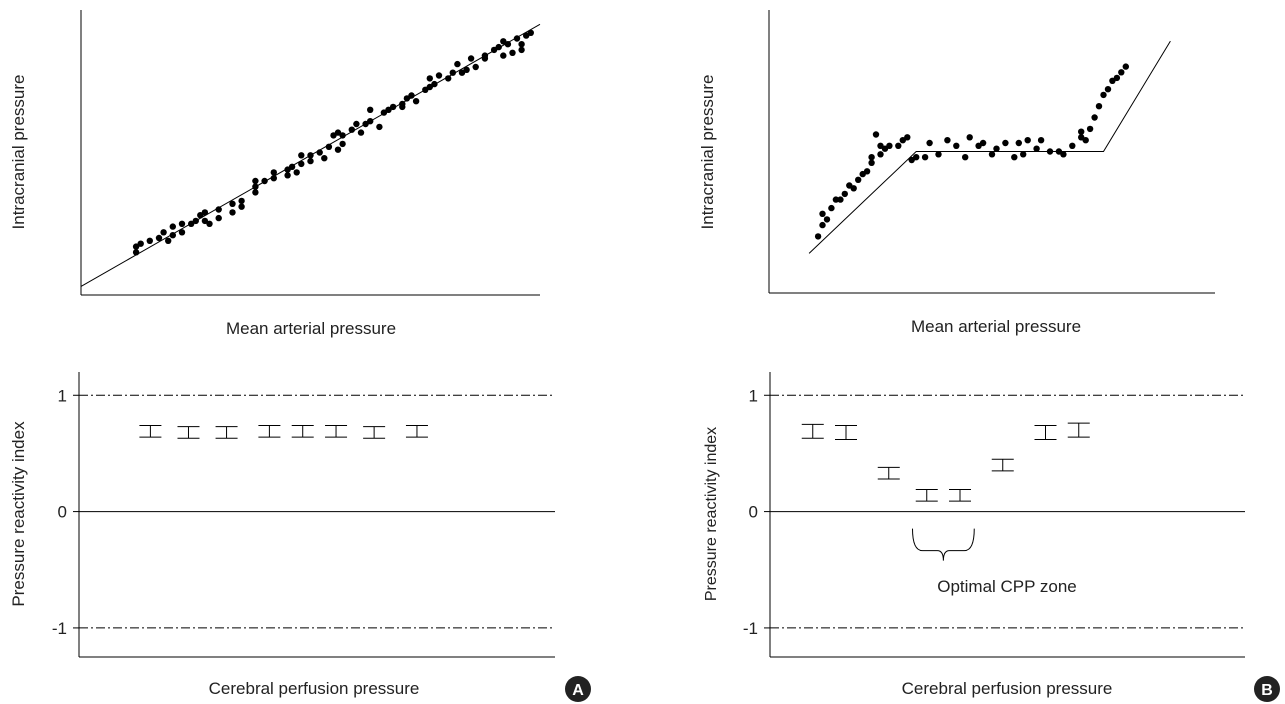 The image size is (1285, 704). What do you see at coordinates (1007, 688) in the screenshot?
I see `B-bottom-x-label: Cerebral perfusion pressure` at bounding box center [1007, 688].